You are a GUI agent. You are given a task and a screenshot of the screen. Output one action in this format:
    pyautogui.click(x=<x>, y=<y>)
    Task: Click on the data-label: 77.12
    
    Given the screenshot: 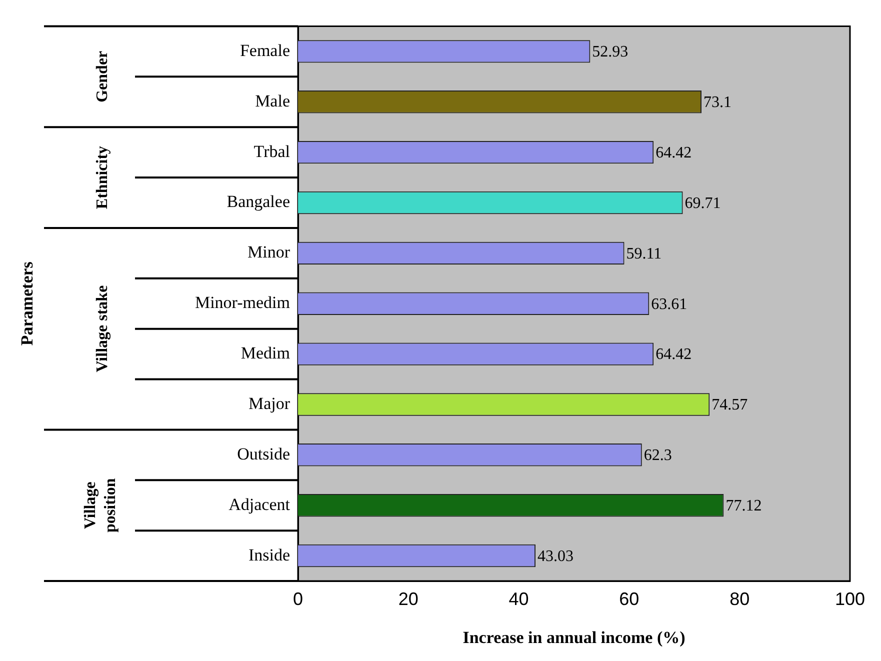 What is the action you would take?
    pyautogui.click(x=744, y=506)
    